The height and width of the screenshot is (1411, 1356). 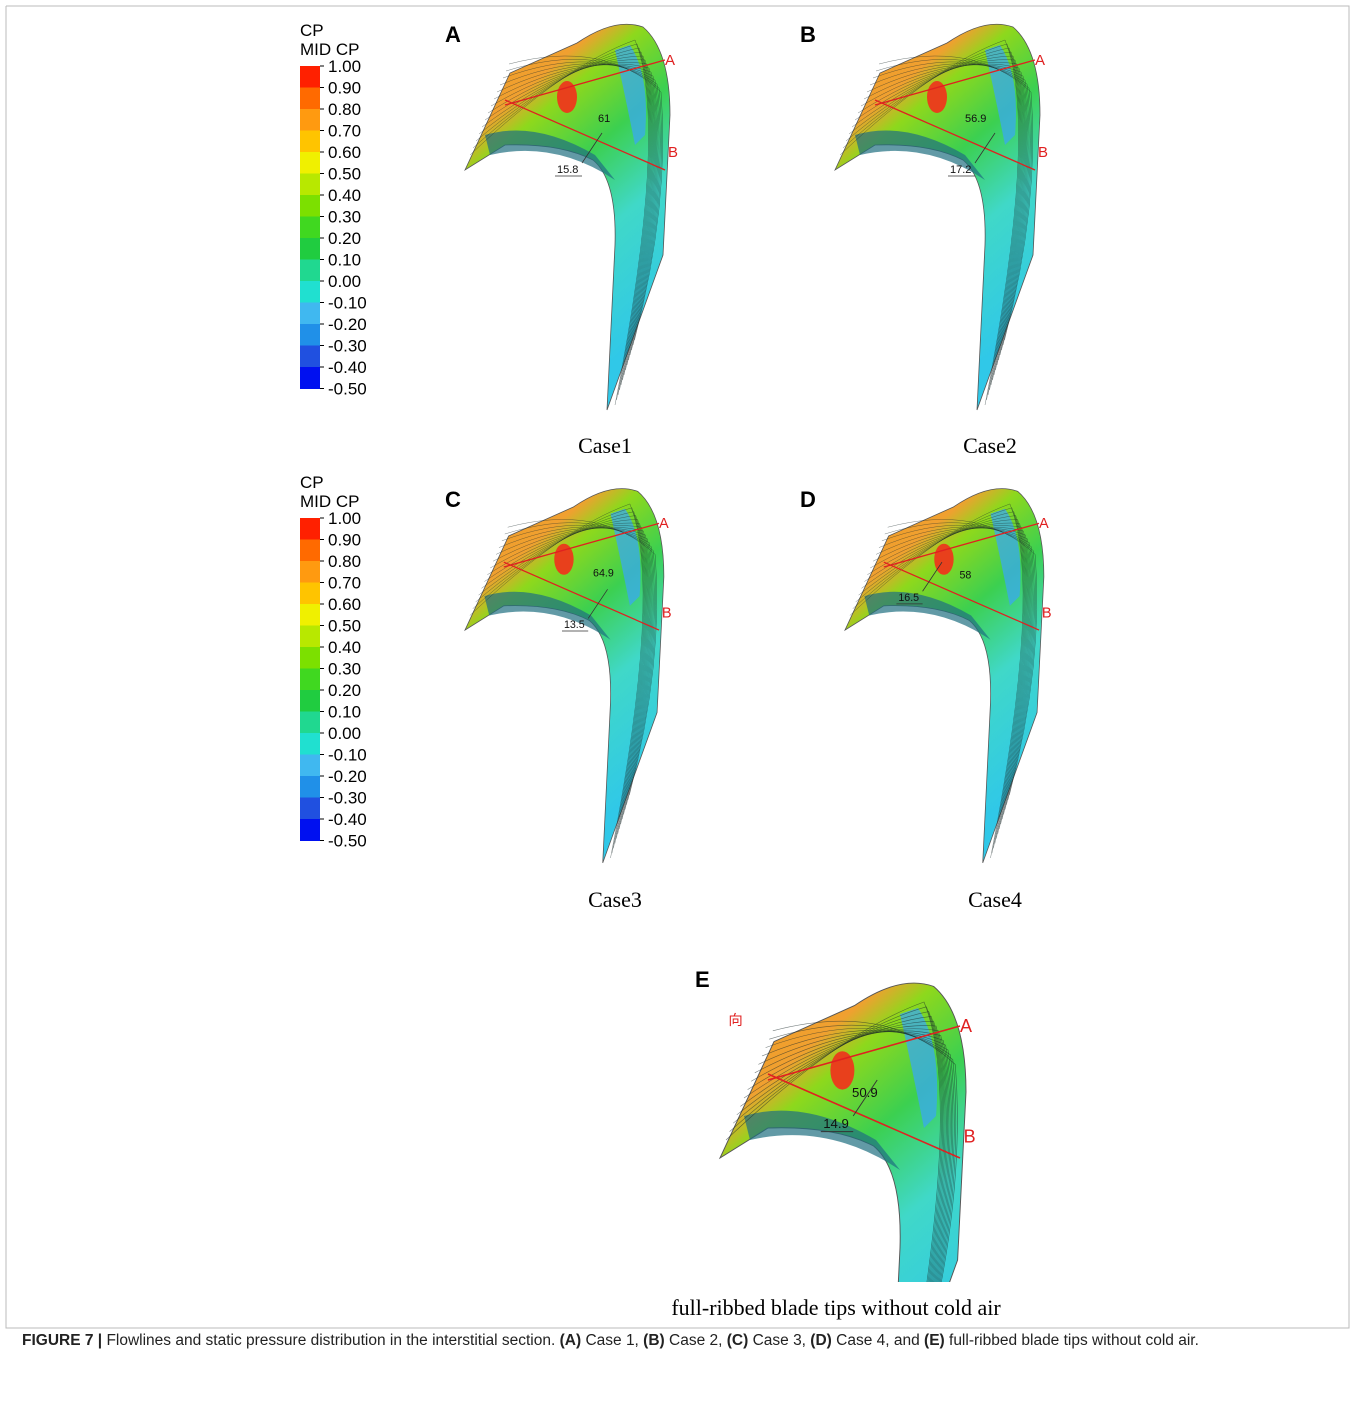 I want to click on caption-text: Case 4, and, so click(x=878, y=1340).